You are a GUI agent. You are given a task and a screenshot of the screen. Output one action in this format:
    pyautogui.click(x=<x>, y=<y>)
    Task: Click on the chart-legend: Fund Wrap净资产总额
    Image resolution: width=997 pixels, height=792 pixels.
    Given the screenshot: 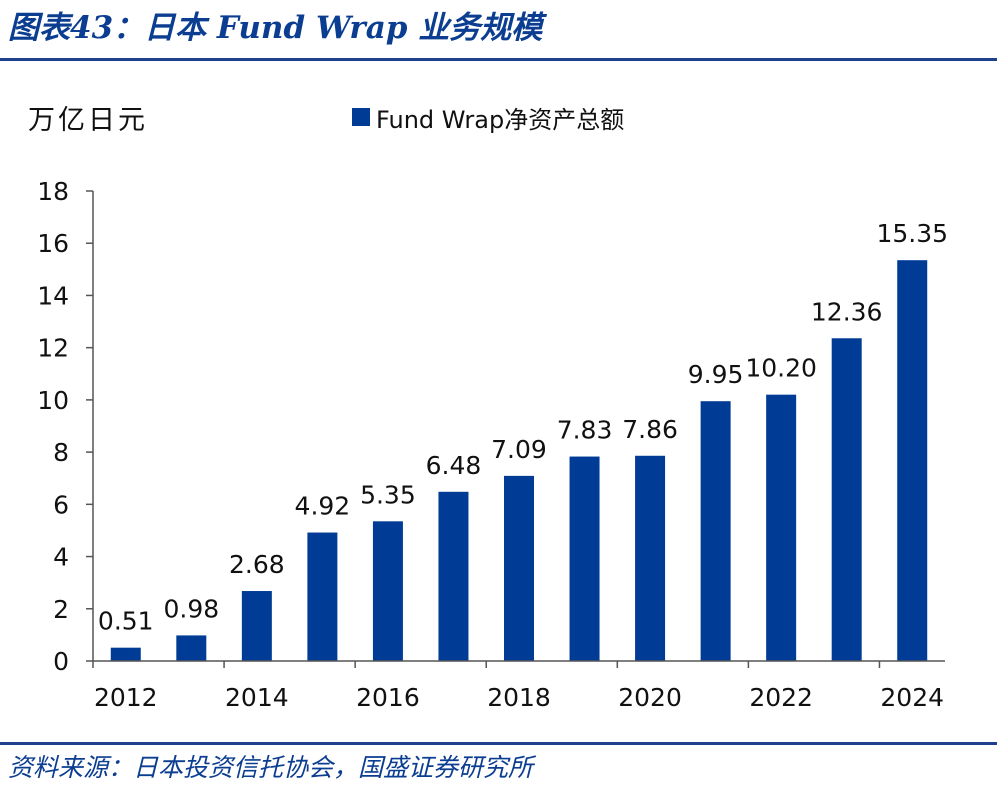 What is the action you would take?
    pyautogui.click(x=488, y=117)
    